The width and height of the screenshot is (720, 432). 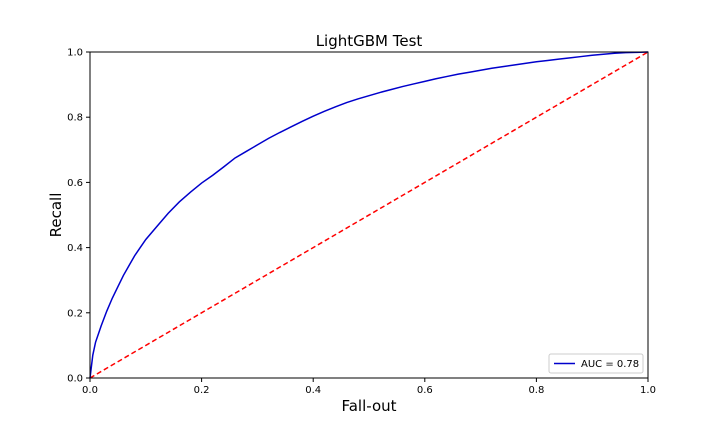 What do you see at coordinates (536, 390) in the screenshot?
I see `x-tick-label: 0.8` at bounding box center [536, 390].